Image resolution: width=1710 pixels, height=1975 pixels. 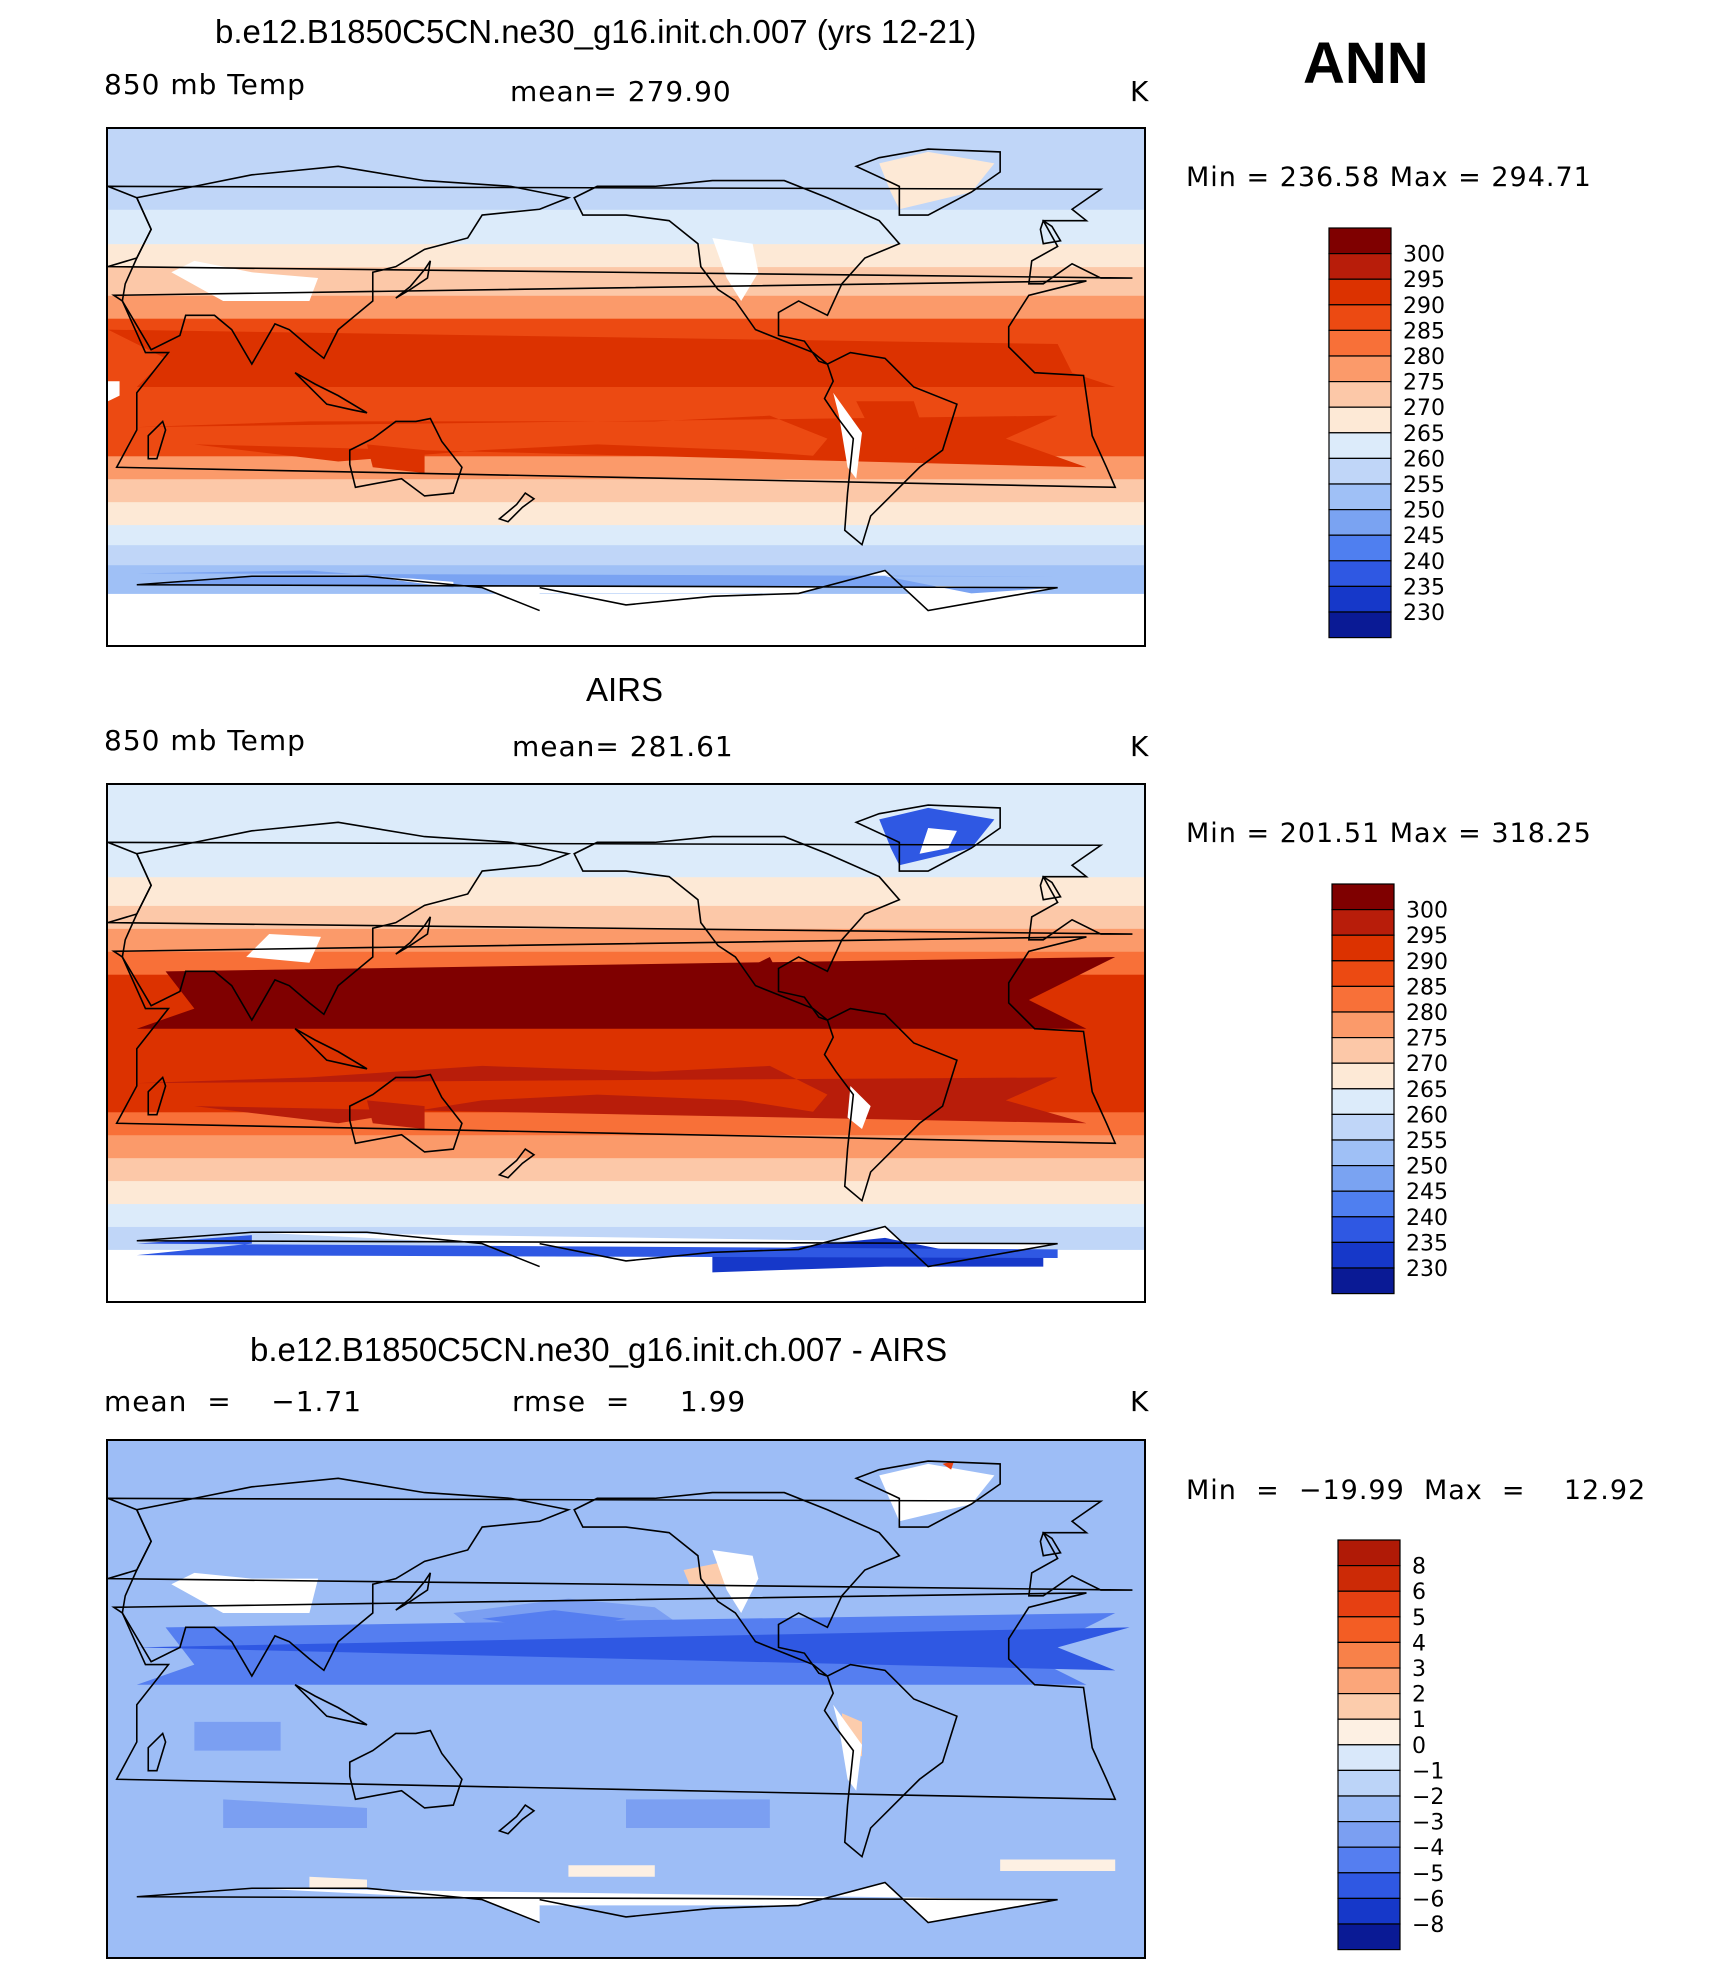 I want to click on no-data-region, so click(x=938, y=840).